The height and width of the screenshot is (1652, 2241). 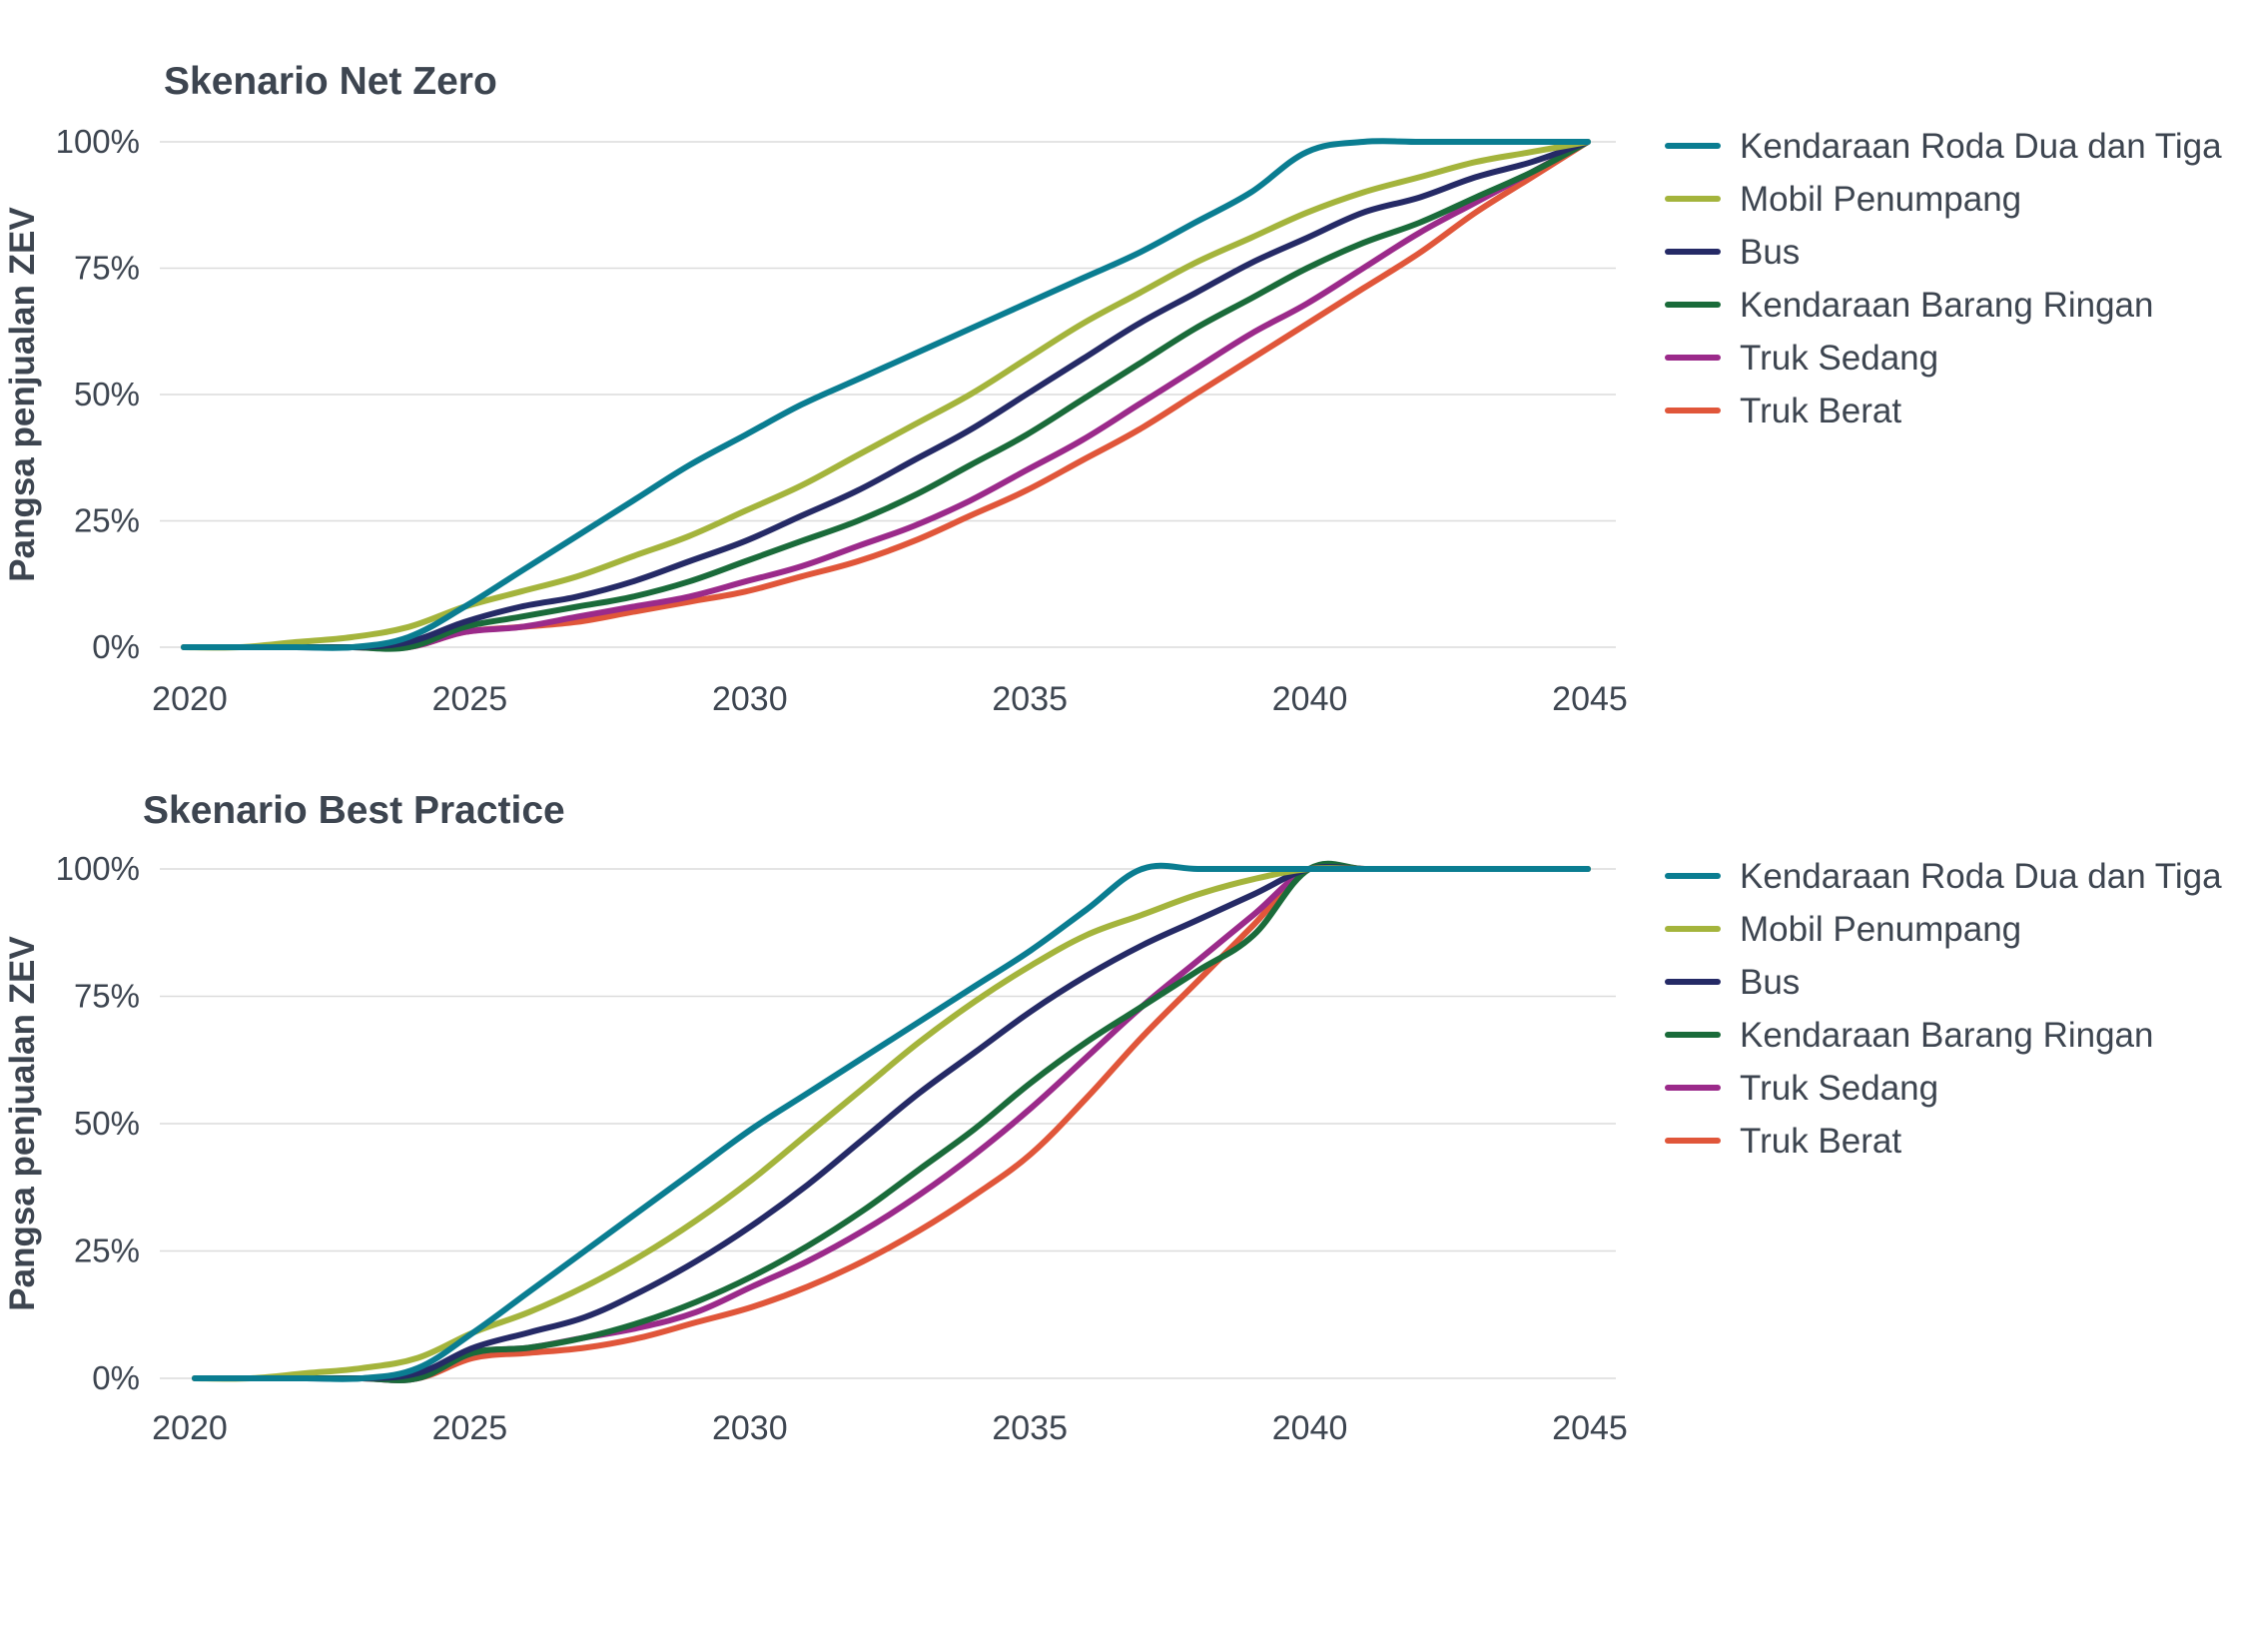 I want to click on chart-title: Skenario Net Zero, so click(x=330, y=81).